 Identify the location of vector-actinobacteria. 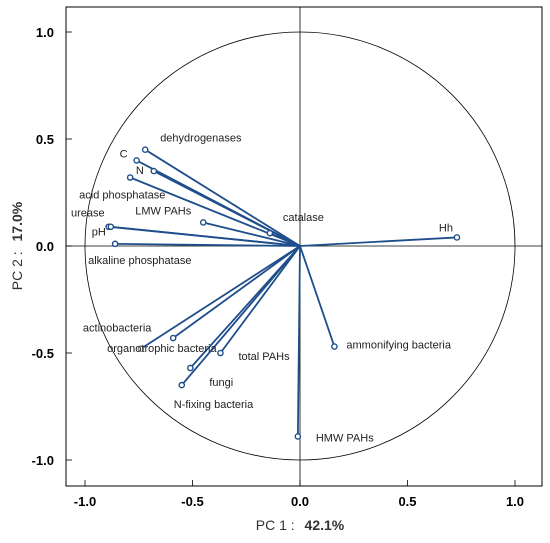
(220, 297).